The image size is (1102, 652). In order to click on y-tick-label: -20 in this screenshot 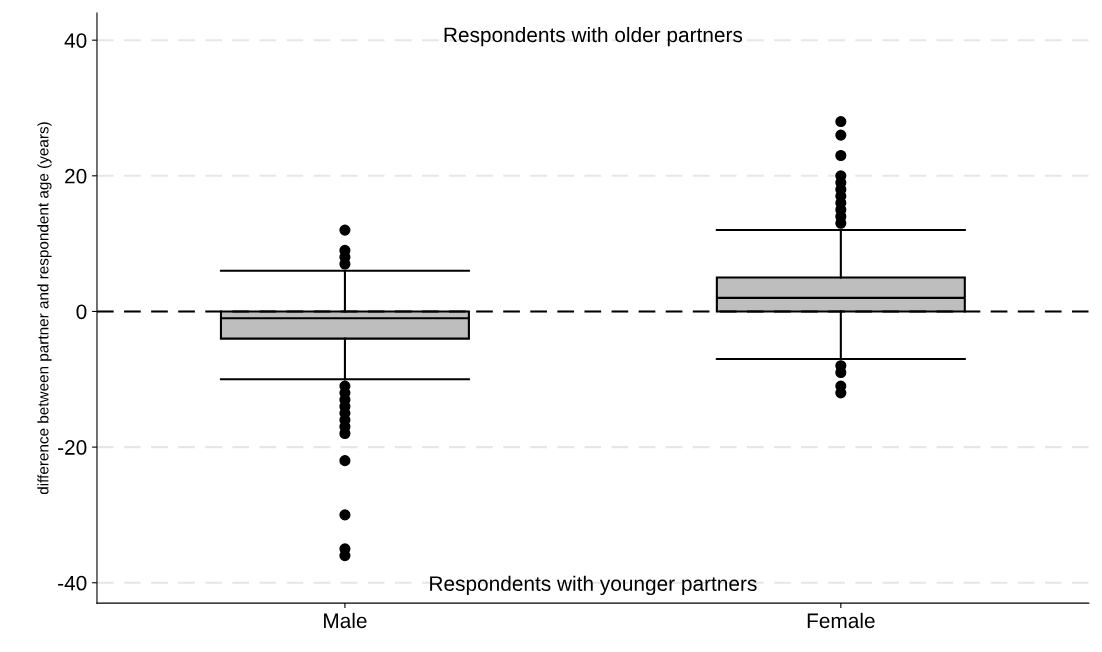, I will do `click(72, 447)`.